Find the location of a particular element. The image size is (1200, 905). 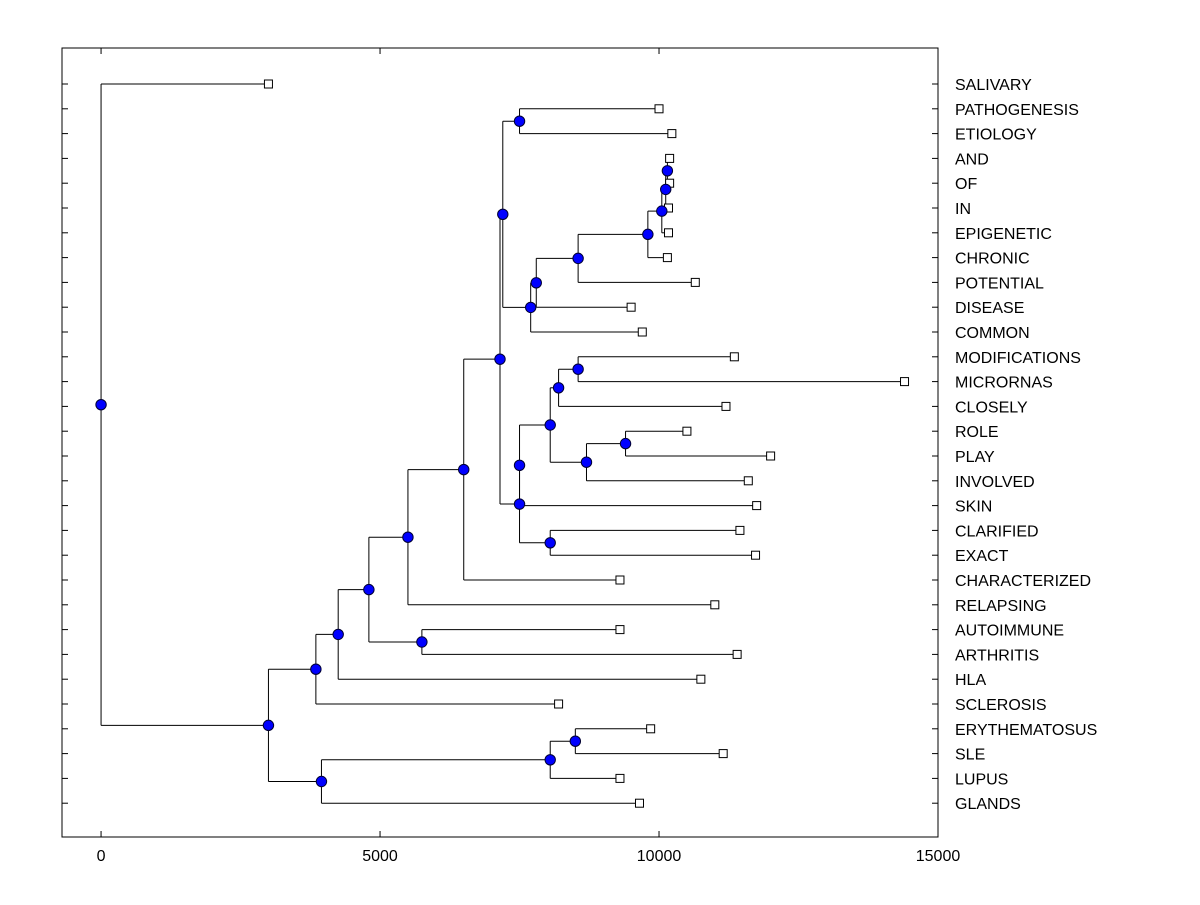

leaf-label: ERYTHEMATOSUS is located at coordinates (1026, 730).